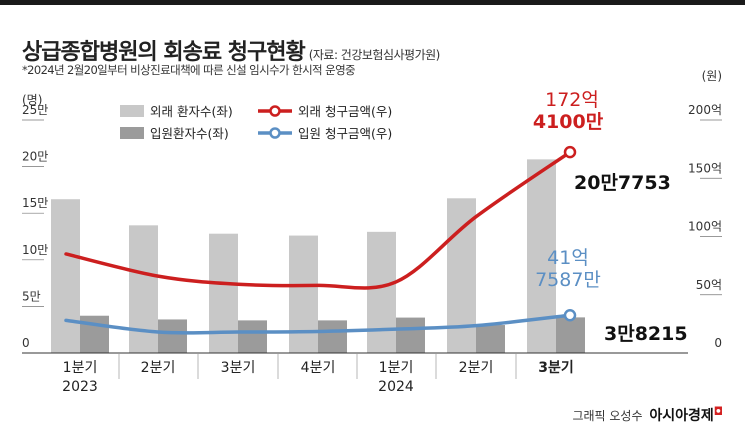  I want to click on legend-label: 외래 환자수(좌), so click(191, 111).